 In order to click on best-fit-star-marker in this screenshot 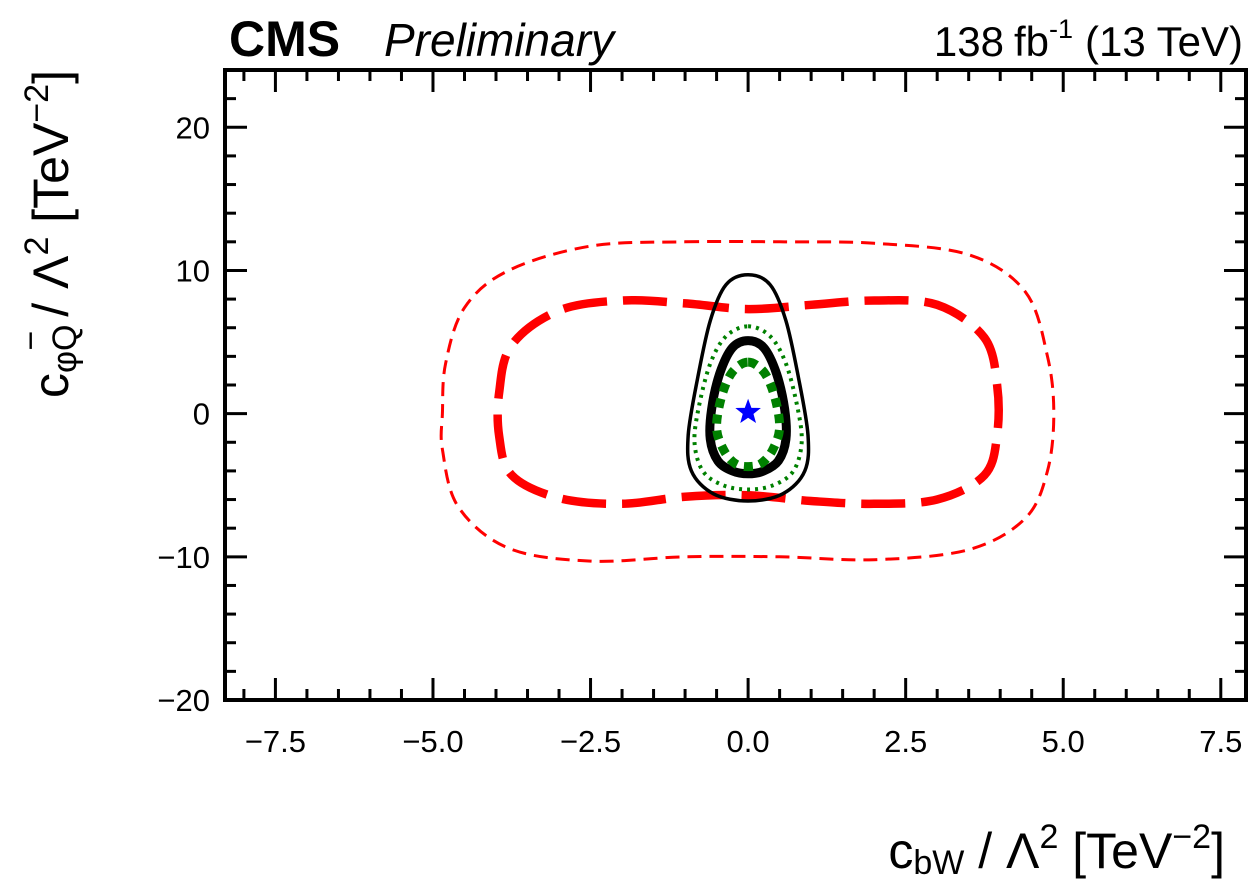, I will do `click(748, 411)`.